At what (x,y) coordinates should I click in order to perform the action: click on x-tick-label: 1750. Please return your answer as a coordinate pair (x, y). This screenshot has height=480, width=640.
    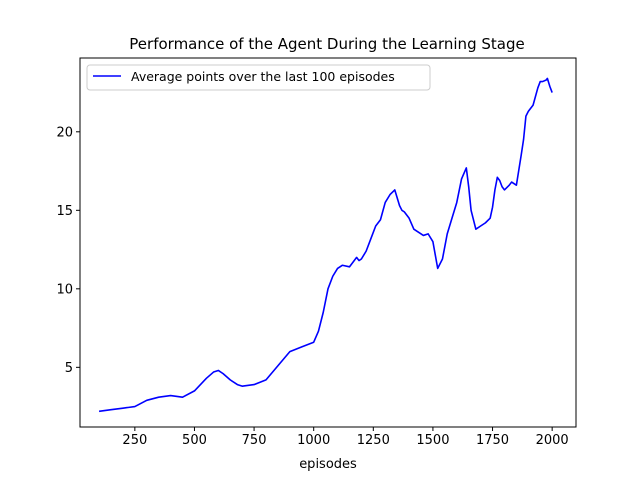
    Looking at the image, I should click on (492, 440).